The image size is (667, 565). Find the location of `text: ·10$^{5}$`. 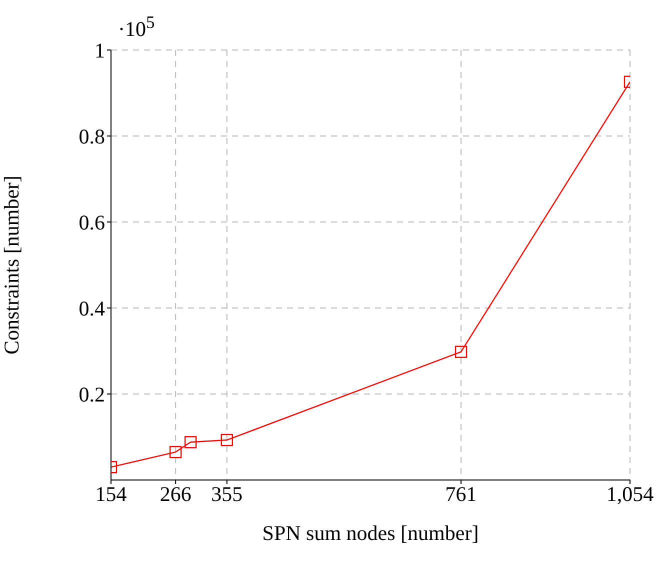

text: ·10$^{5}$ is located at coordinates (136, 27).